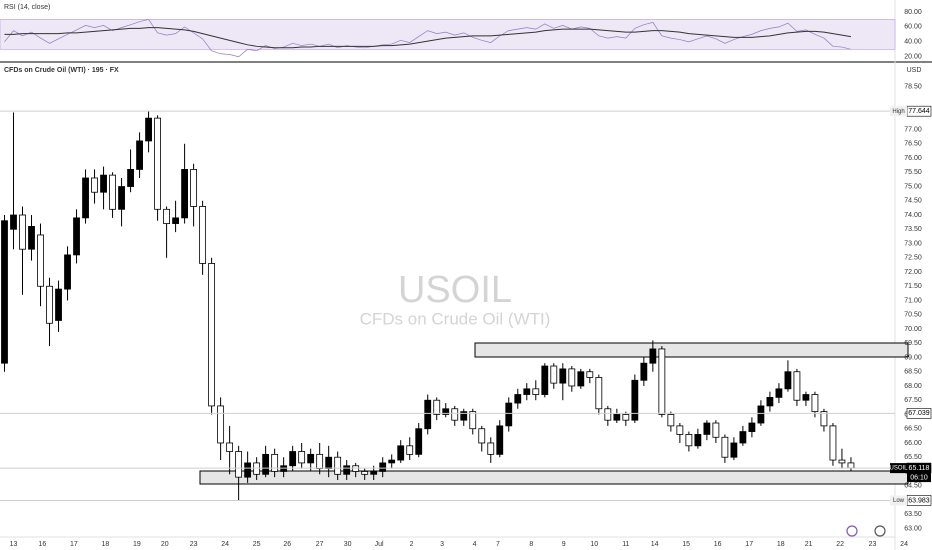  Describe the element at coordinates (27, 7) in the screenshot. I see `rsi-label: RSI (14, close)` at that location.